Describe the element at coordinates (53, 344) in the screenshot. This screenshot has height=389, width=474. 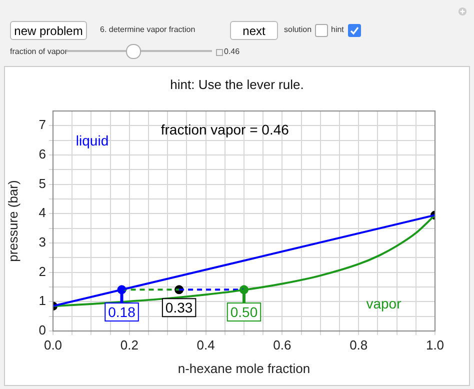
I see `x-tick-label: 0.0` at that location.